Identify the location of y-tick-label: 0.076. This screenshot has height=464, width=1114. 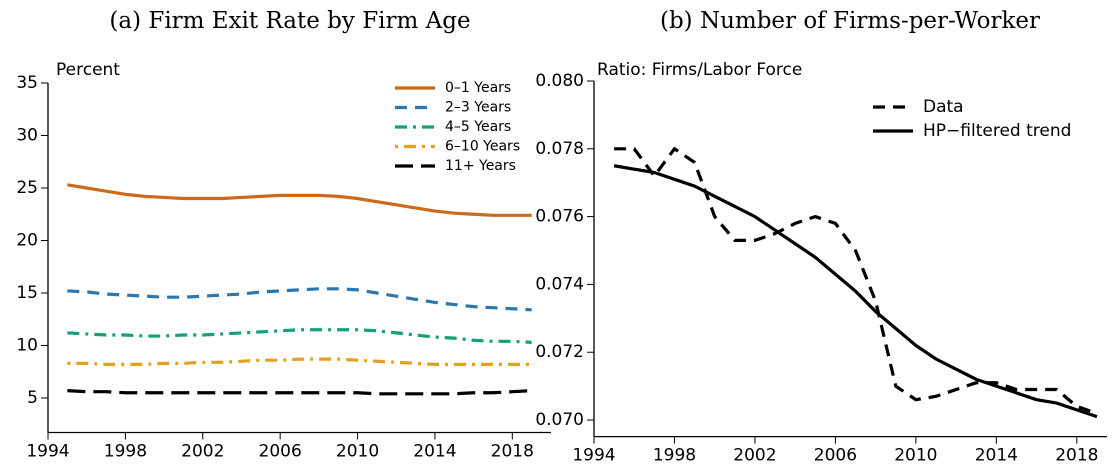
(559, 217).